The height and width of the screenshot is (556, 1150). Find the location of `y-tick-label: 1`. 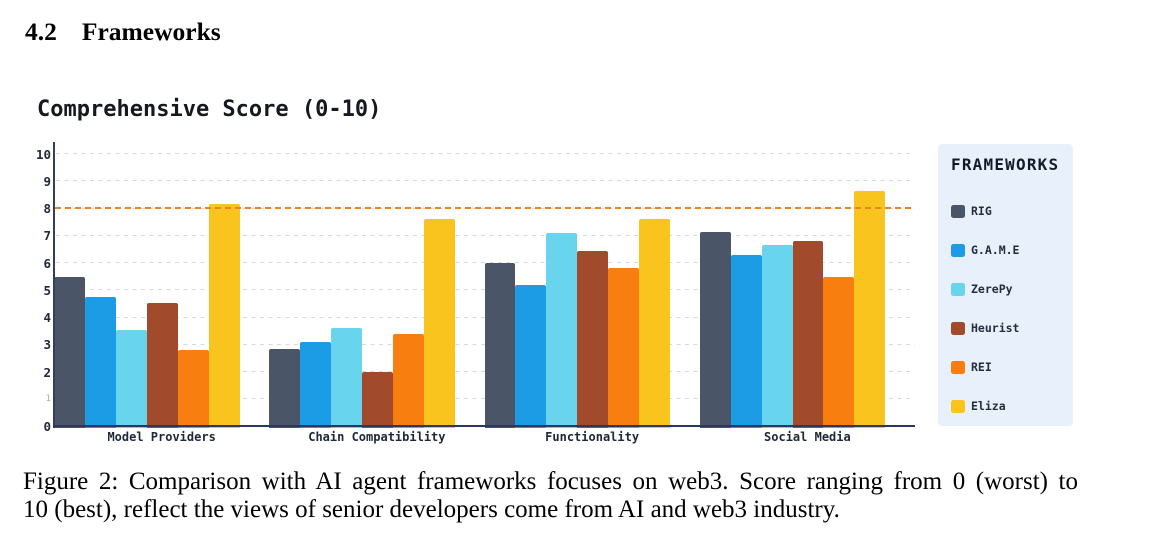

y-tick-label: 1 is located at coordinates (48, 398).